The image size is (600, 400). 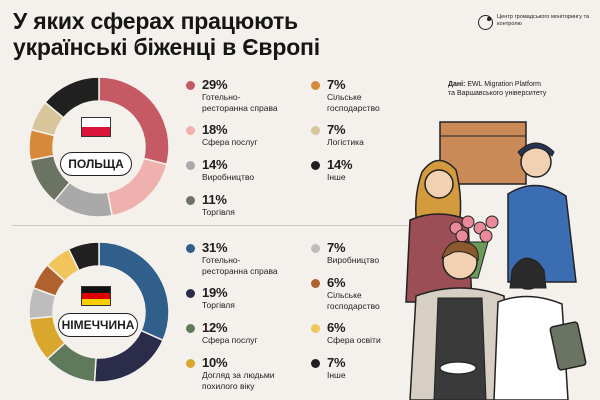 I want to click on pl-legend-item-3: 11% Торгівля, so click(x=210, y=205).